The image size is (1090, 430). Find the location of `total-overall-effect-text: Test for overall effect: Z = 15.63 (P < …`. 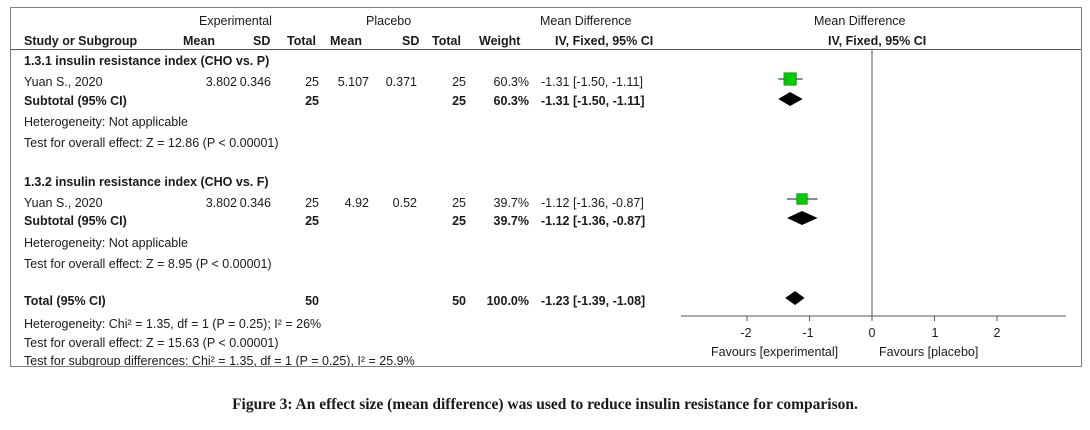

total-overall-effect-text: Test for overall effect: Z = 15.63 (P < … is located at coordinates (151, 343).